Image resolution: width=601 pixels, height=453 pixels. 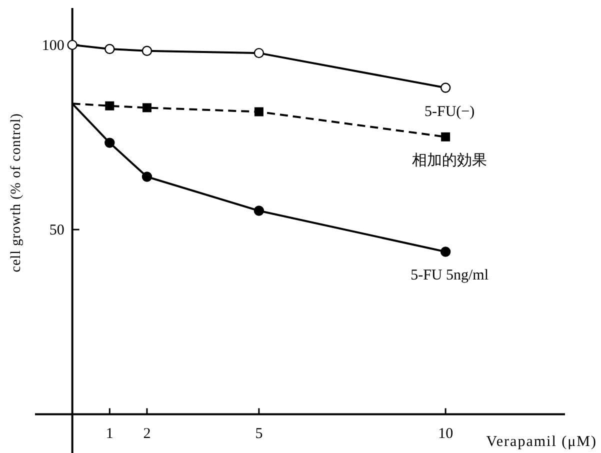 I want to click on x-tick-label: 2, so click(x=147, y=434).